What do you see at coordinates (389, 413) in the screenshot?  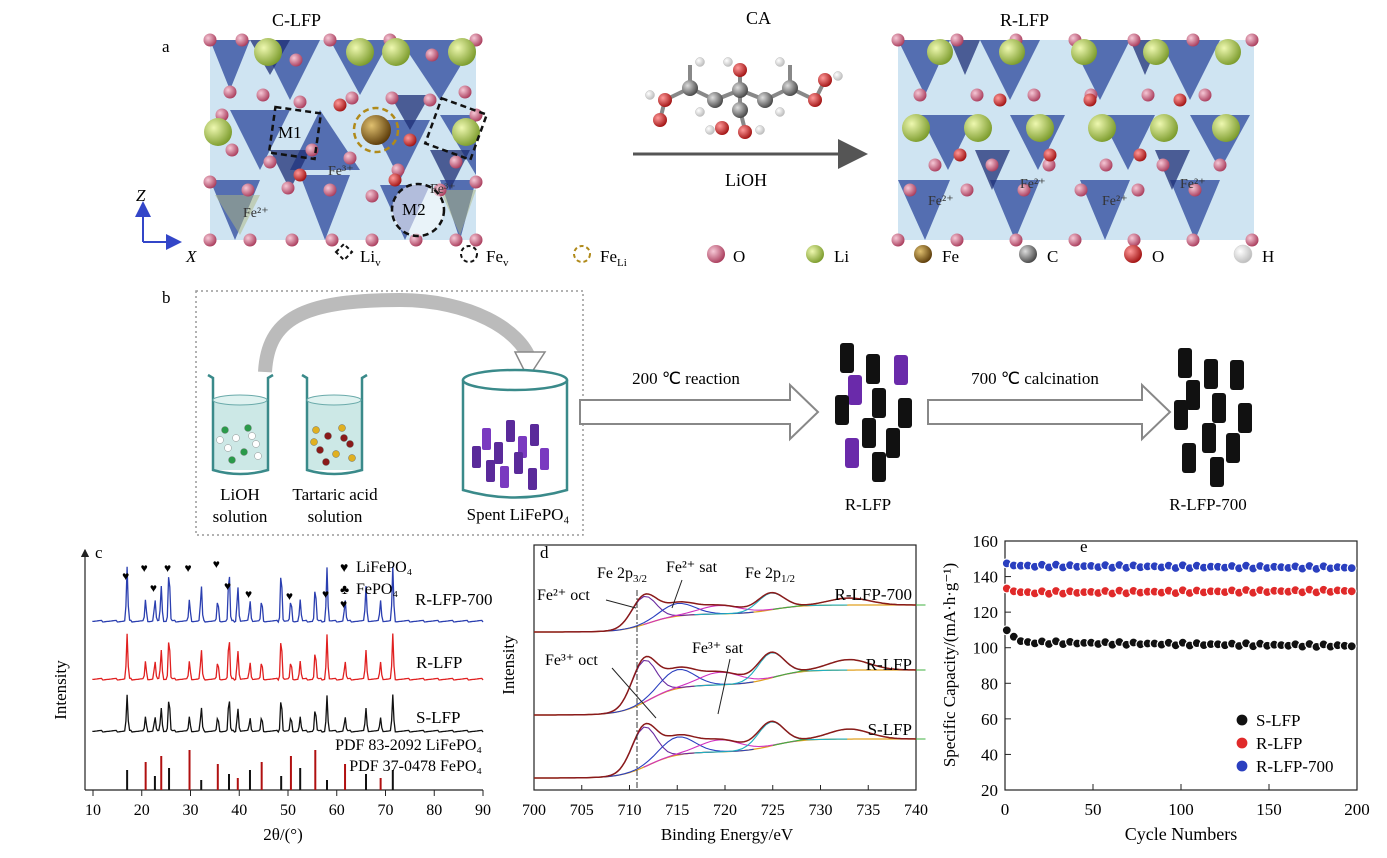 I see `process-dashed-box` at bounding box center [389, 413].